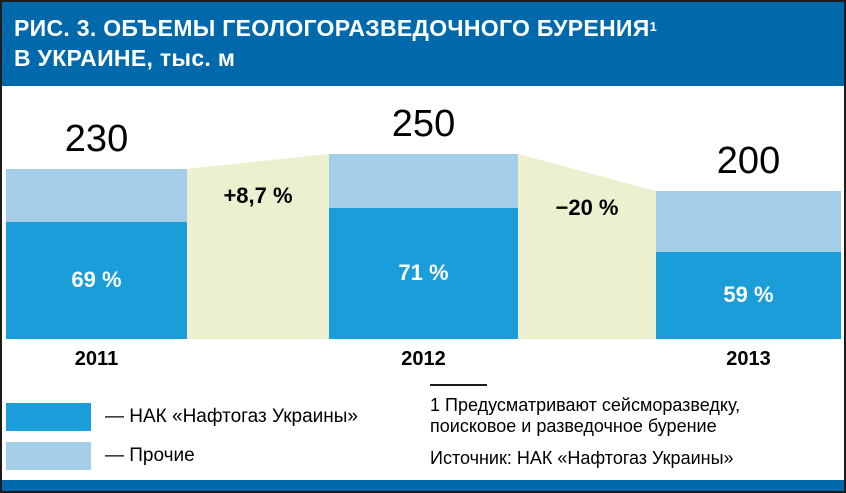  I want to click on change-band-2012-2013, so click(587, 246).